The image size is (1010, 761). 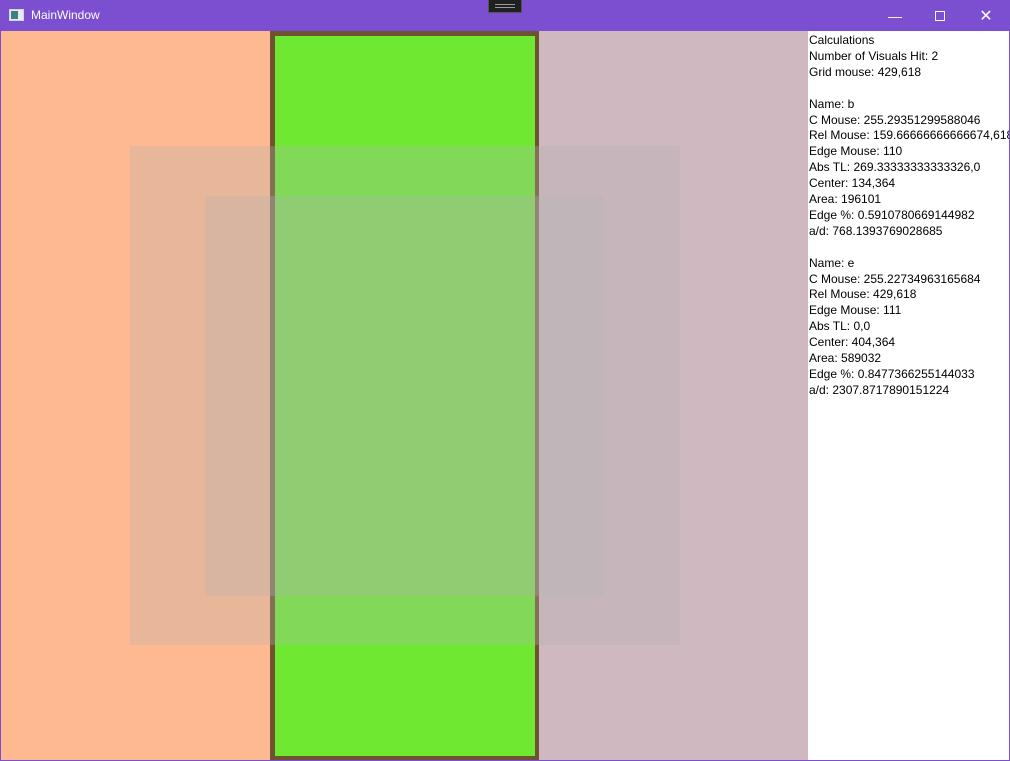 I want to click on item-c-mouse: C Mouse: 255.22734963165684, so click(x=895, y=278).